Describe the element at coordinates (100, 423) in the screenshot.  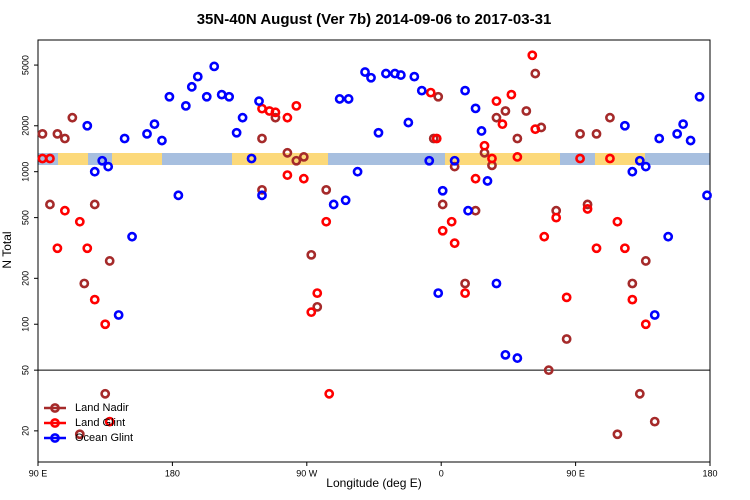
I see `legend-label: Land Glint` at that location.